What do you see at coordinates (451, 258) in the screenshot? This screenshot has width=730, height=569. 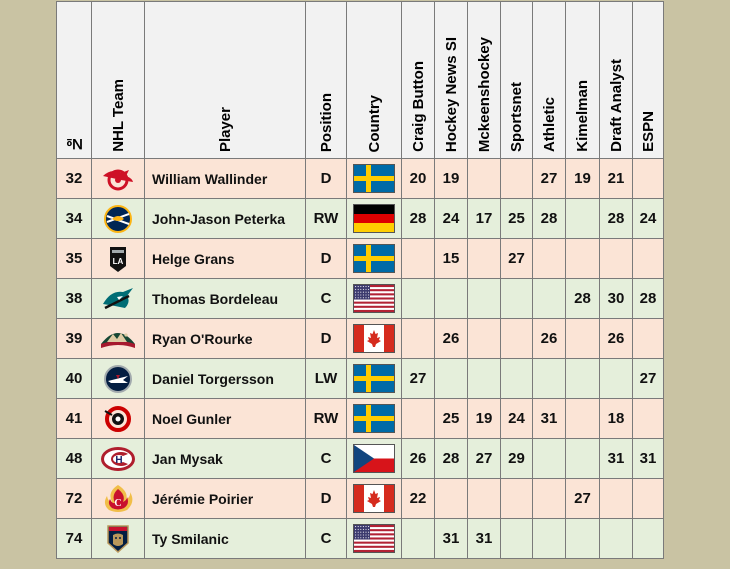 I see `rank-cell: 15` at bounding box center [451, 258].